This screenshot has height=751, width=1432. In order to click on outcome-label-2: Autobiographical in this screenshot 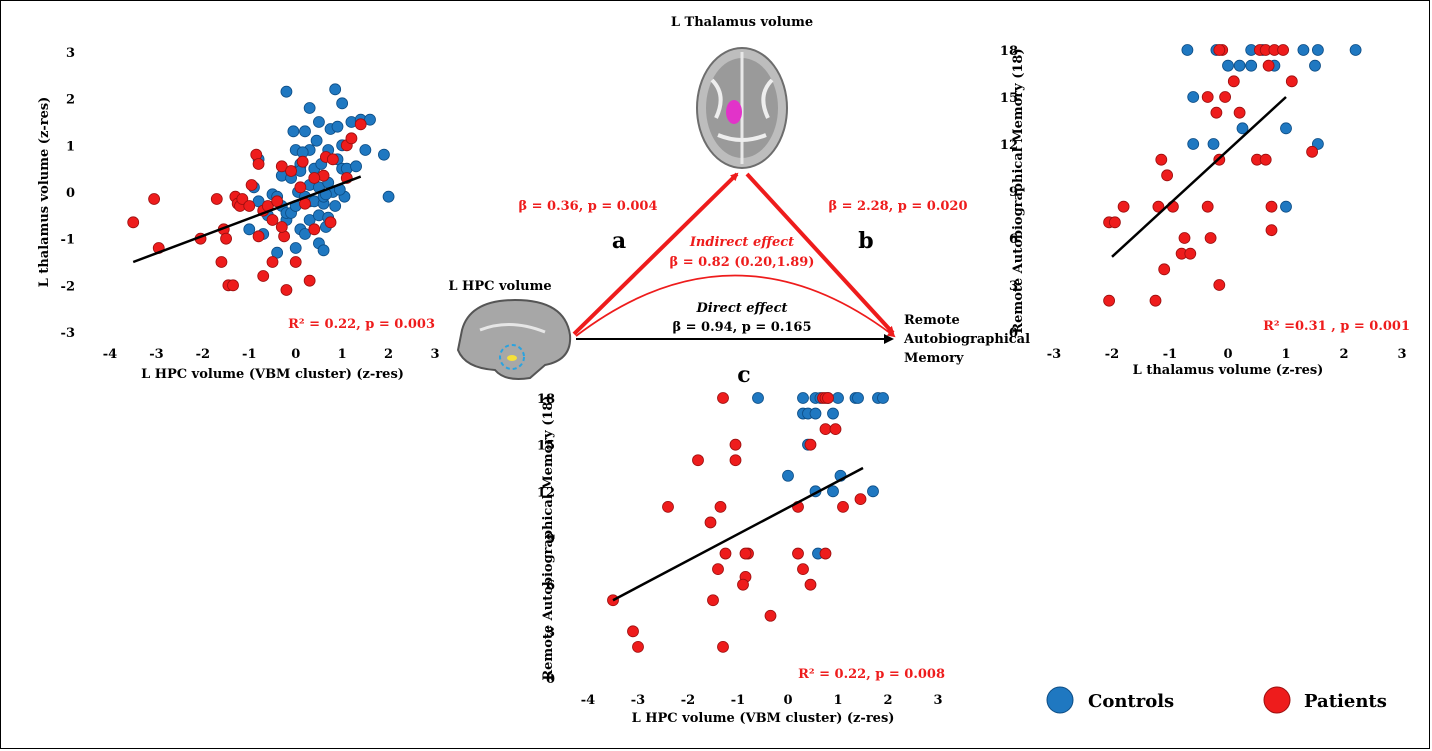, I will do `click(966, 339)`.